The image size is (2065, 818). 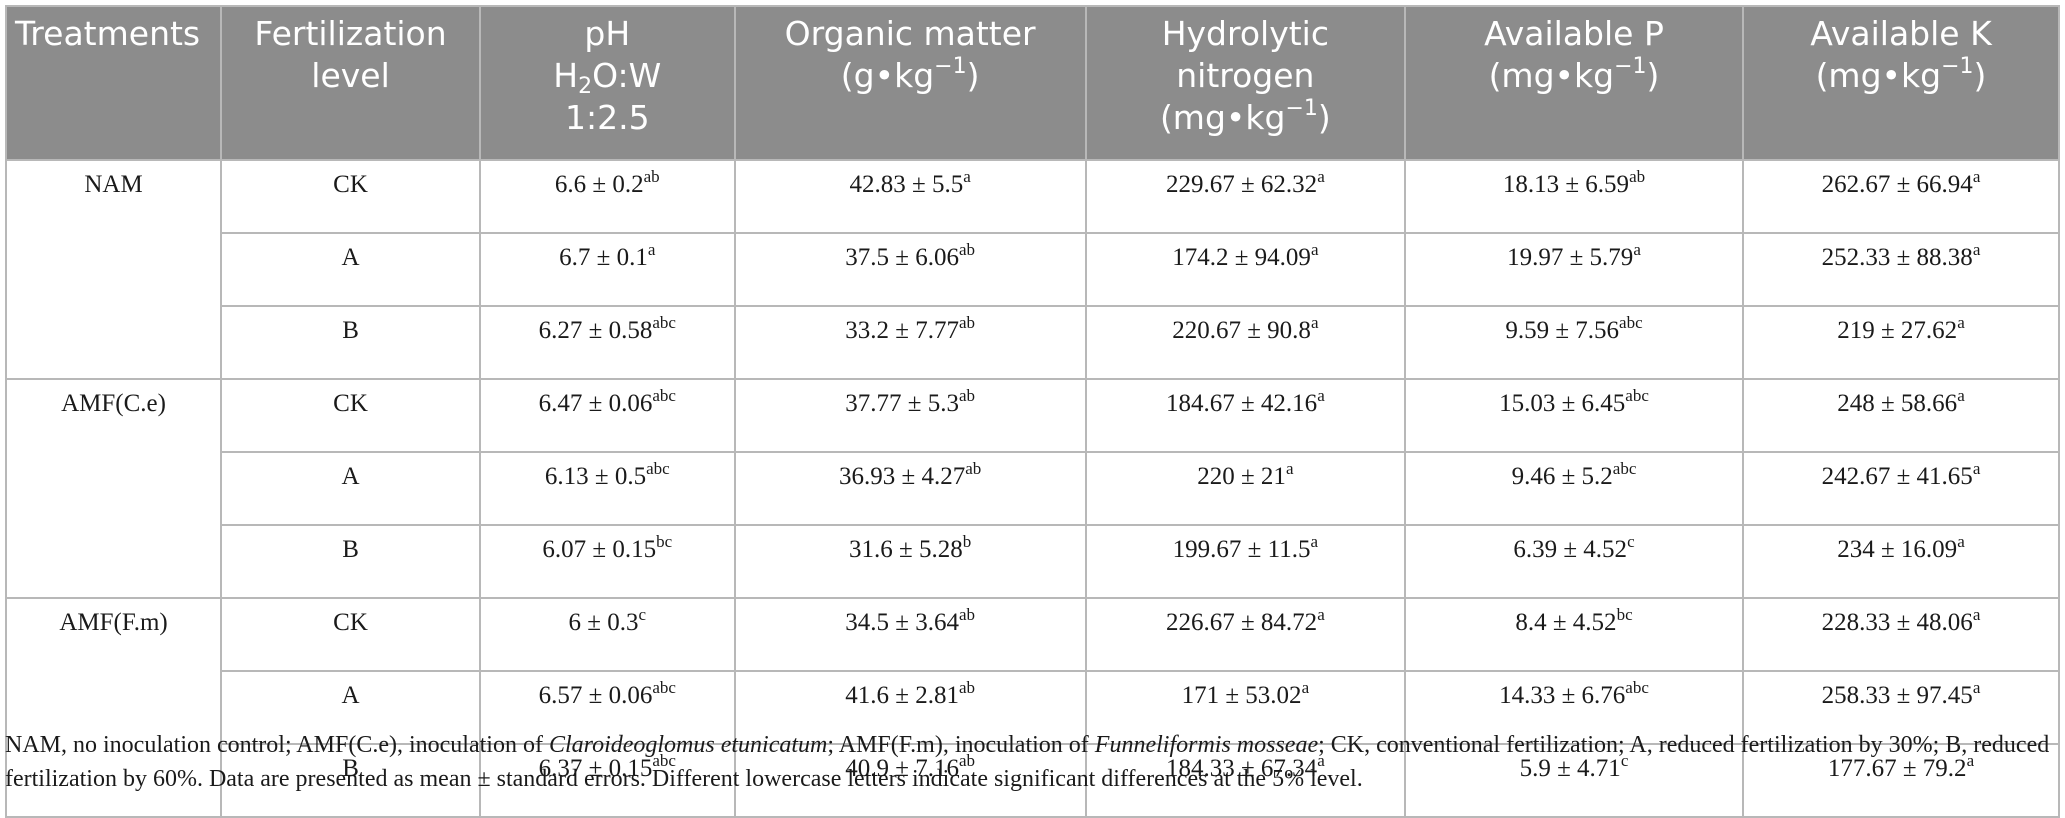 I want to click on value-cell: 229.67 ± 62.32a, so click(x=1245, y=196).